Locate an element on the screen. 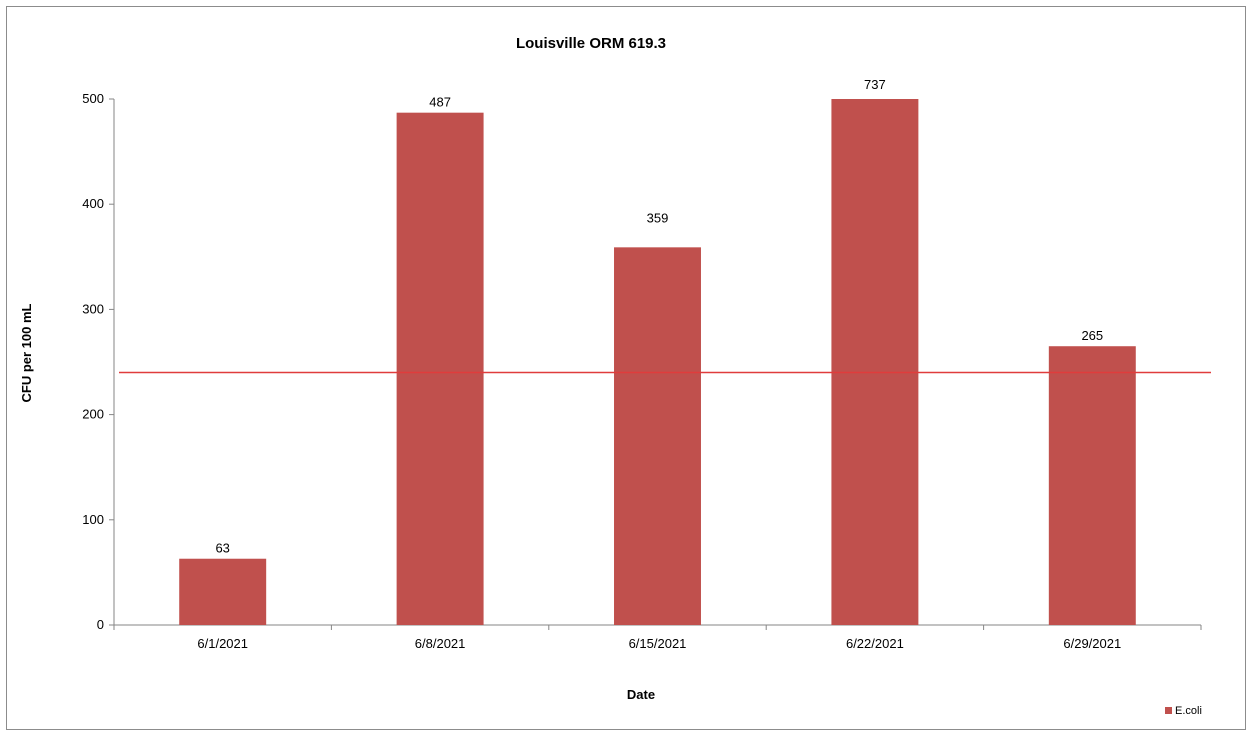 This screenshot has height=736, width=1253. x-axis-title: Date is located at coordinates (641, 694).